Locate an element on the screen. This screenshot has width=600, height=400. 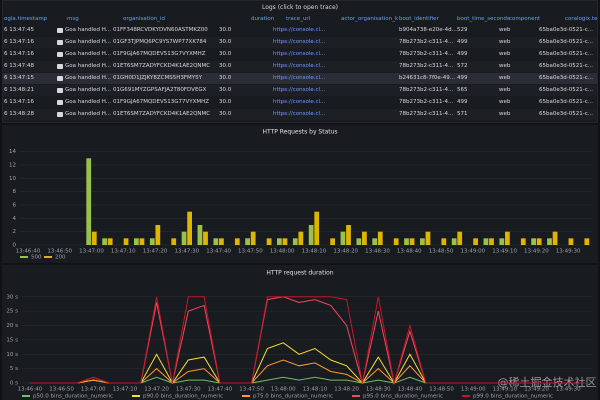
column-header: organisation_id is located at coordinates (144, 19).